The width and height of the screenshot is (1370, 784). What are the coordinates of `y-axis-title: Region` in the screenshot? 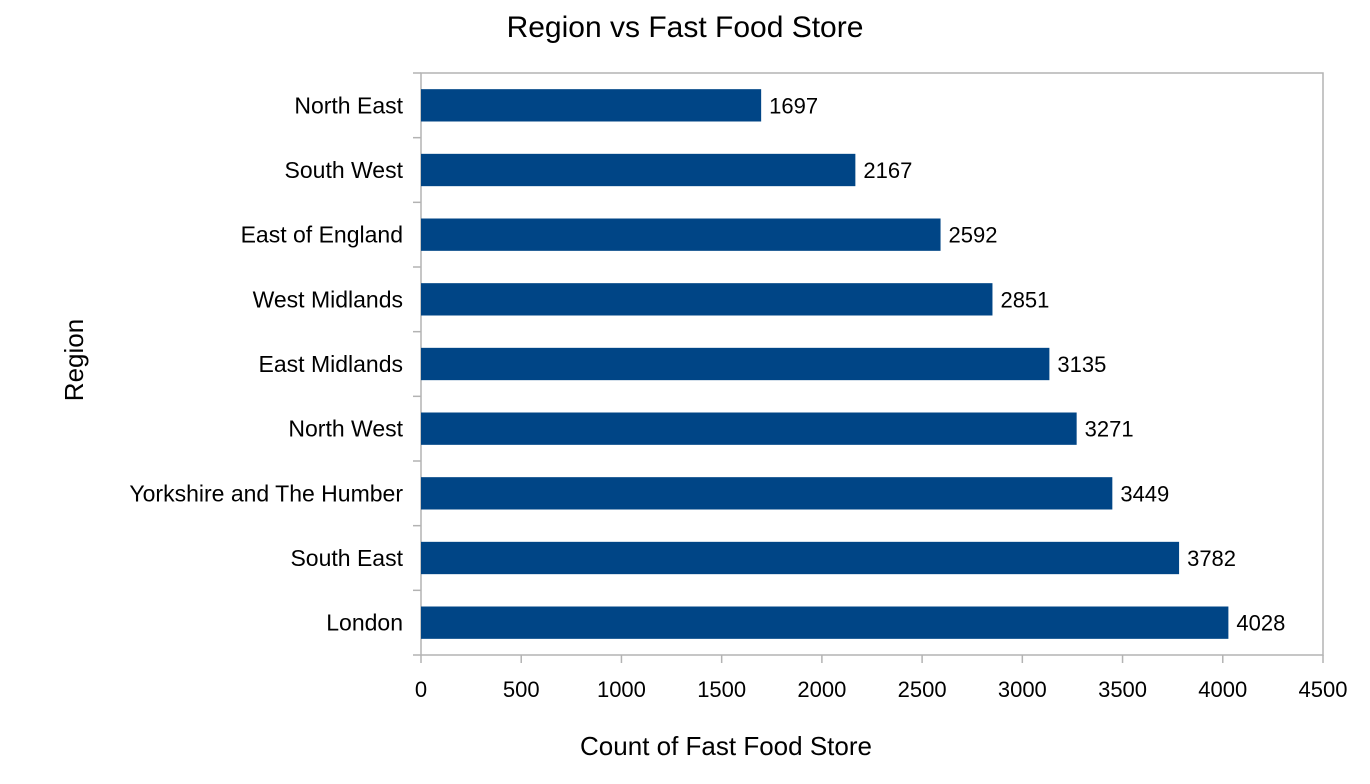 It's located at (74, 360).